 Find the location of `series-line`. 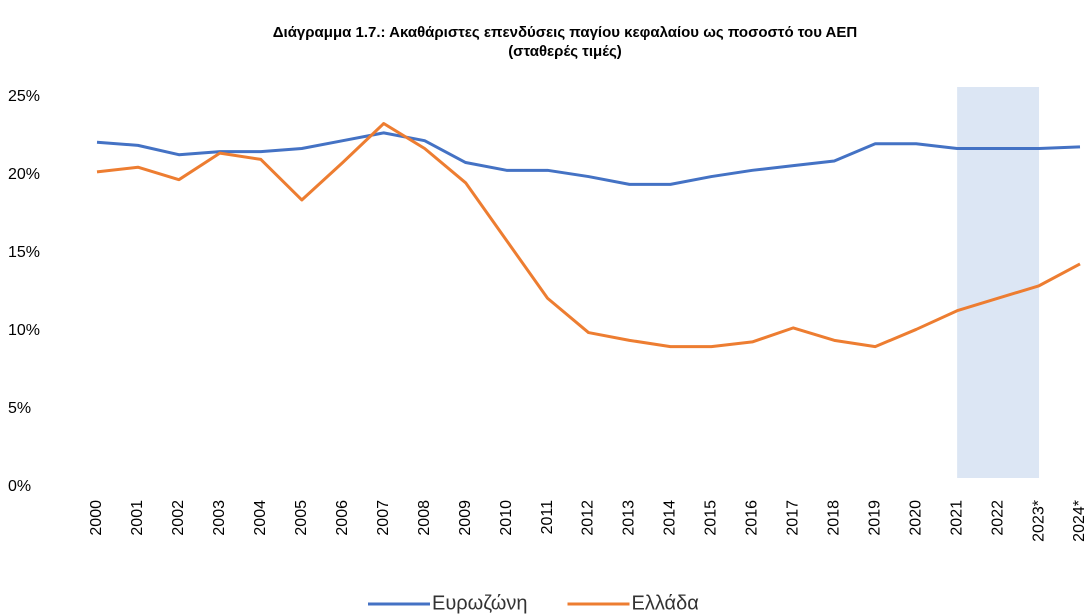

series-line is located at coordinates (588, 158).